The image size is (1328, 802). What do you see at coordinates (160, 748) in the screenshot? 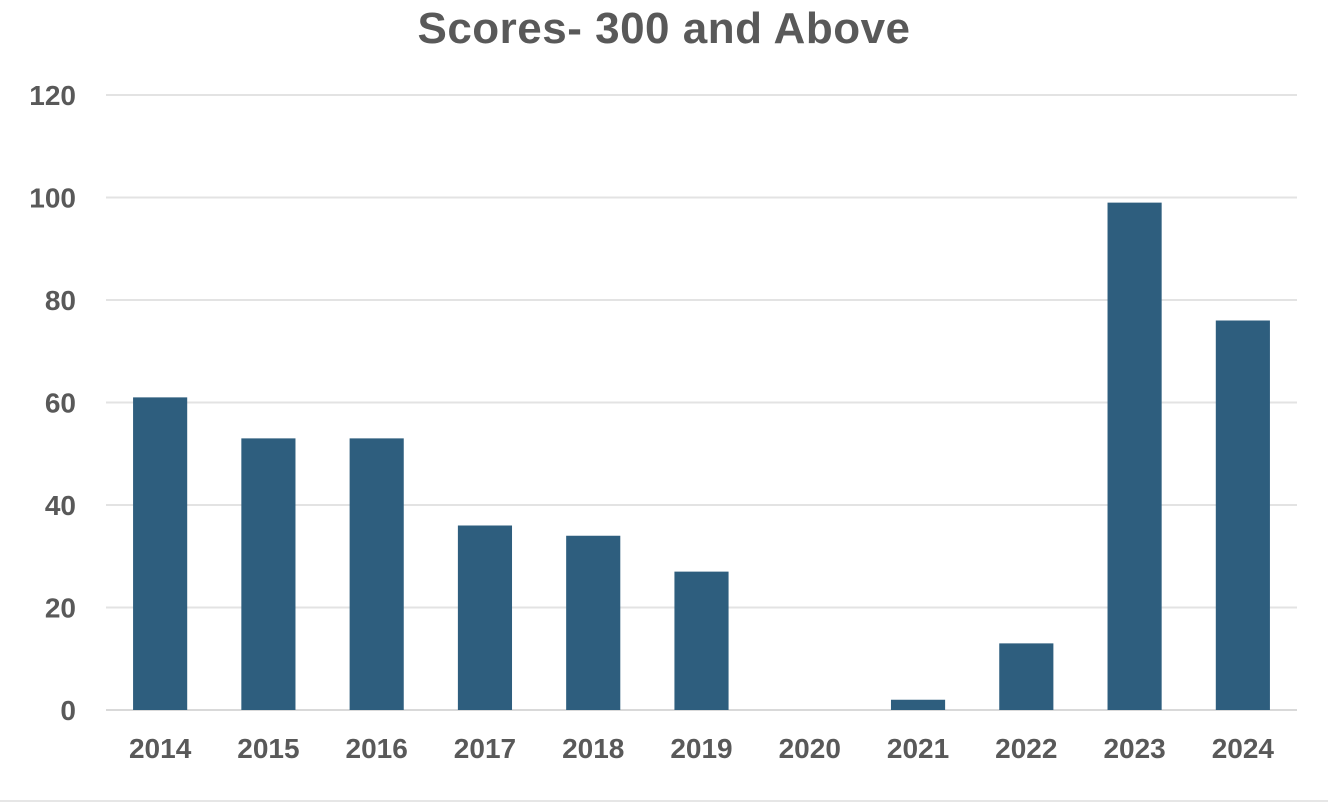
I see `x-tick-label: 2014` at bounding box center [160, 748].